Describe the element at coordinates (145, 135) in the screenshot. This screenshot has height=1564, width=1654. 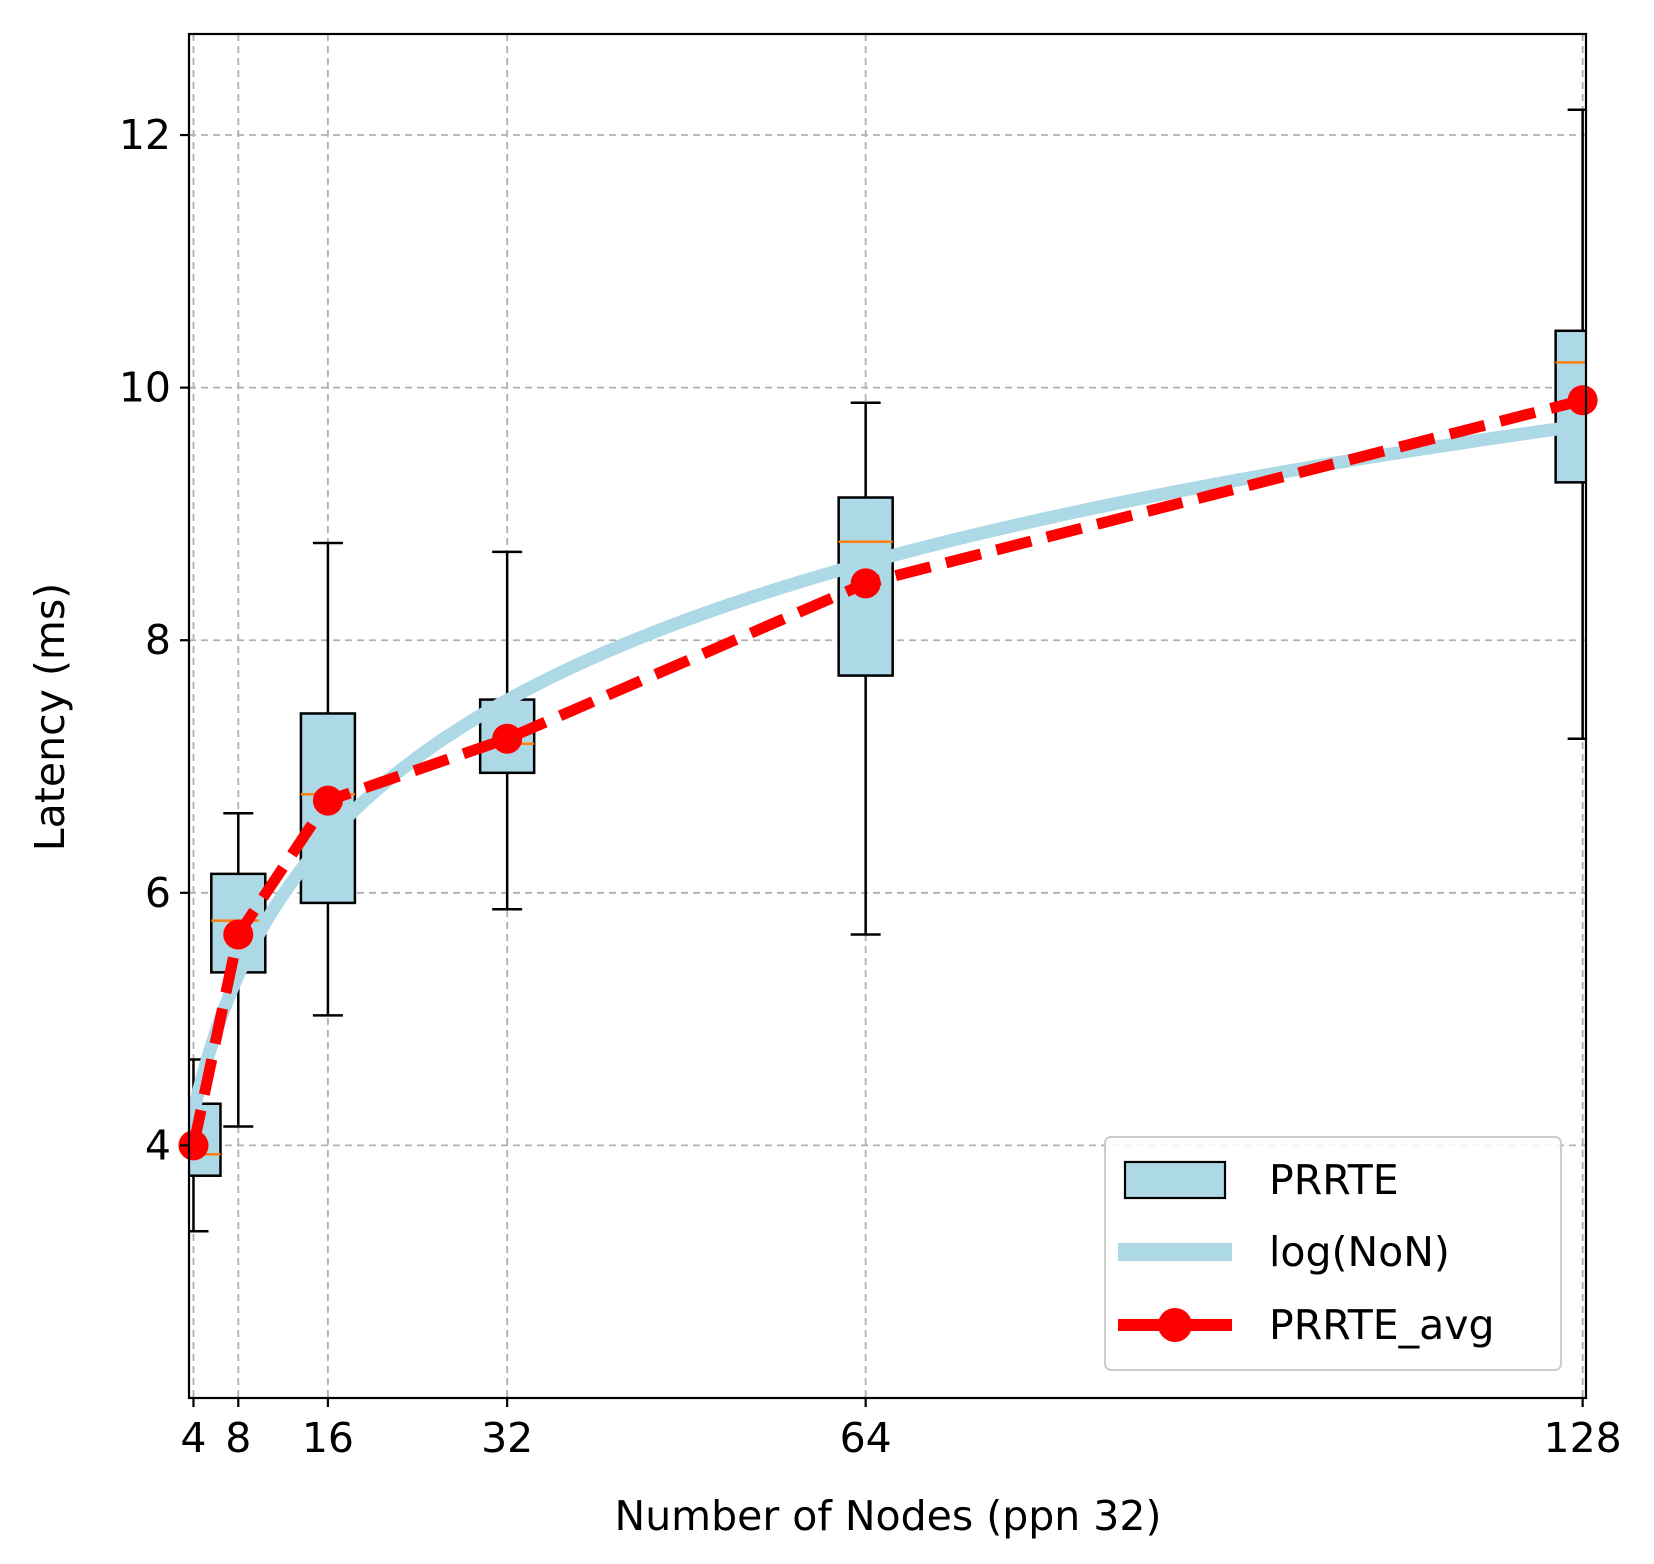
I see `y-tick-label: 12` at that location.